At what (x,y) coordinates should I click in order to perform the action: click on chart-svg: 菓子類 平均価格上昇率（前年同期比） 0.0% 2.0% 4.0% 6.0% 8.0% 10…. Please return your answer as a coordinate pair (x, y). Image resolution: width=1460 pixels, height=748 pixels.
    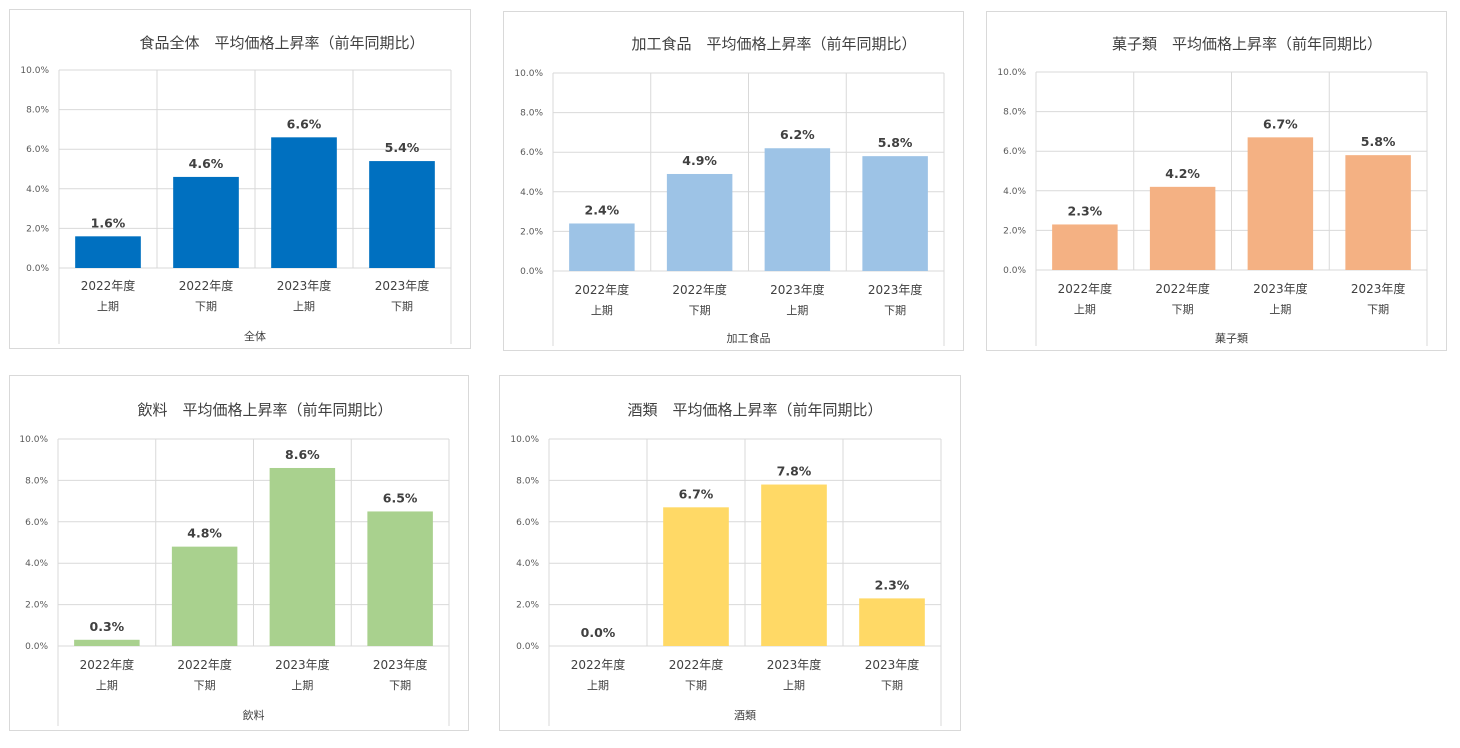
    Looking at the image, I should click on (1212, 190).